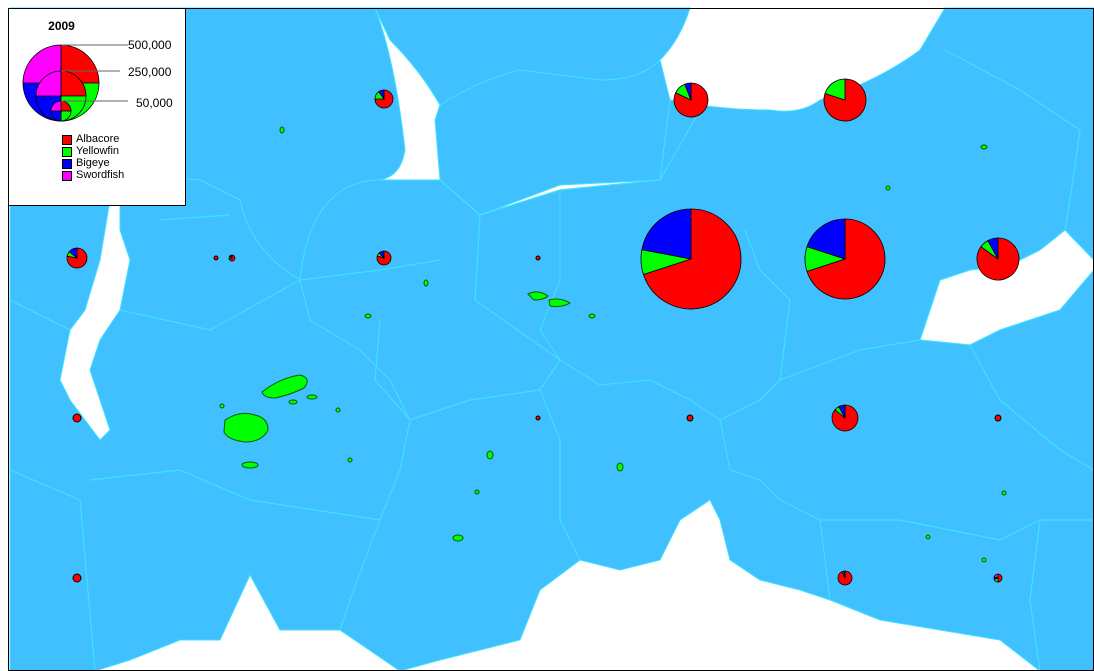  Describe the element at coordinates (246, 427) in the screenshot. I see `island-viti-levu` at that location.